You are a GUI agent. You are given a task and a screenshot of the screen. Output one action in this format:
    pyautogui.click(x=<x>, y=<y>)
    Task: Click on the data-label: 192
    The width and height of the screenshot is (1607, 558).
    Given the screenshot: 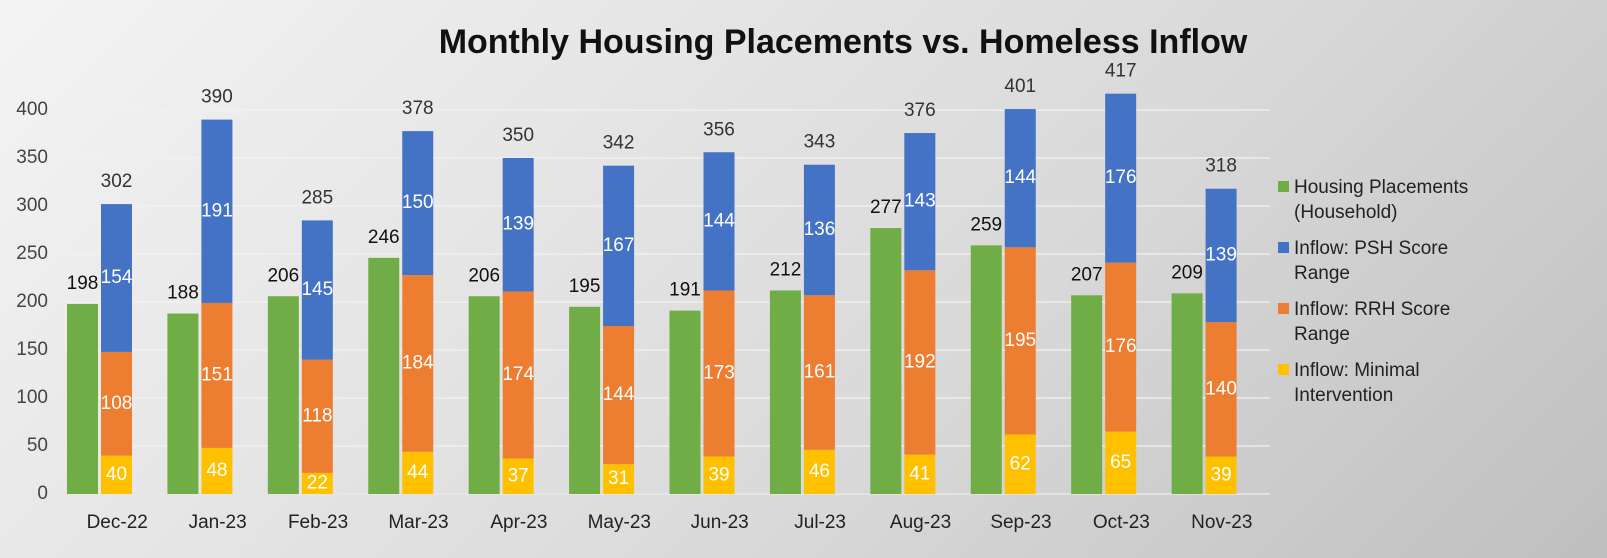 What is the action you would take?
    pyautogui.click(x=920, y=361)
    